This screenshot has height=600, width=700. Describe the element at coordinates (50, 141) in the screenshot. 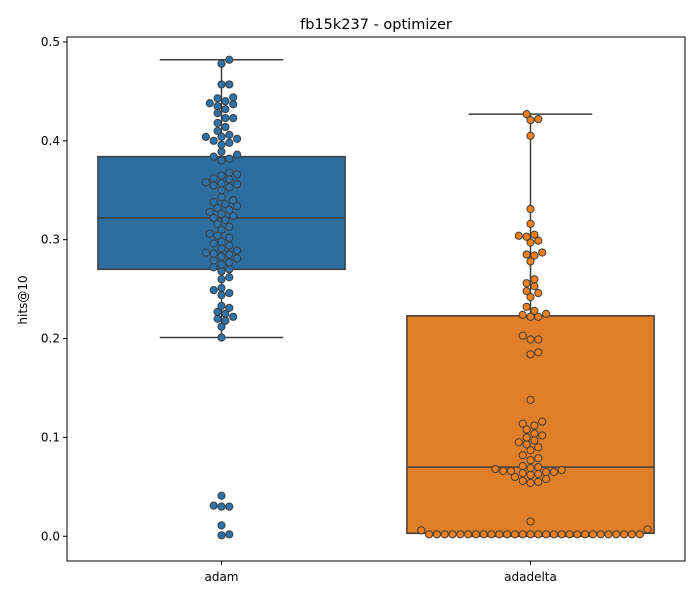

I see `y-tick-label: 0.4` at that location.